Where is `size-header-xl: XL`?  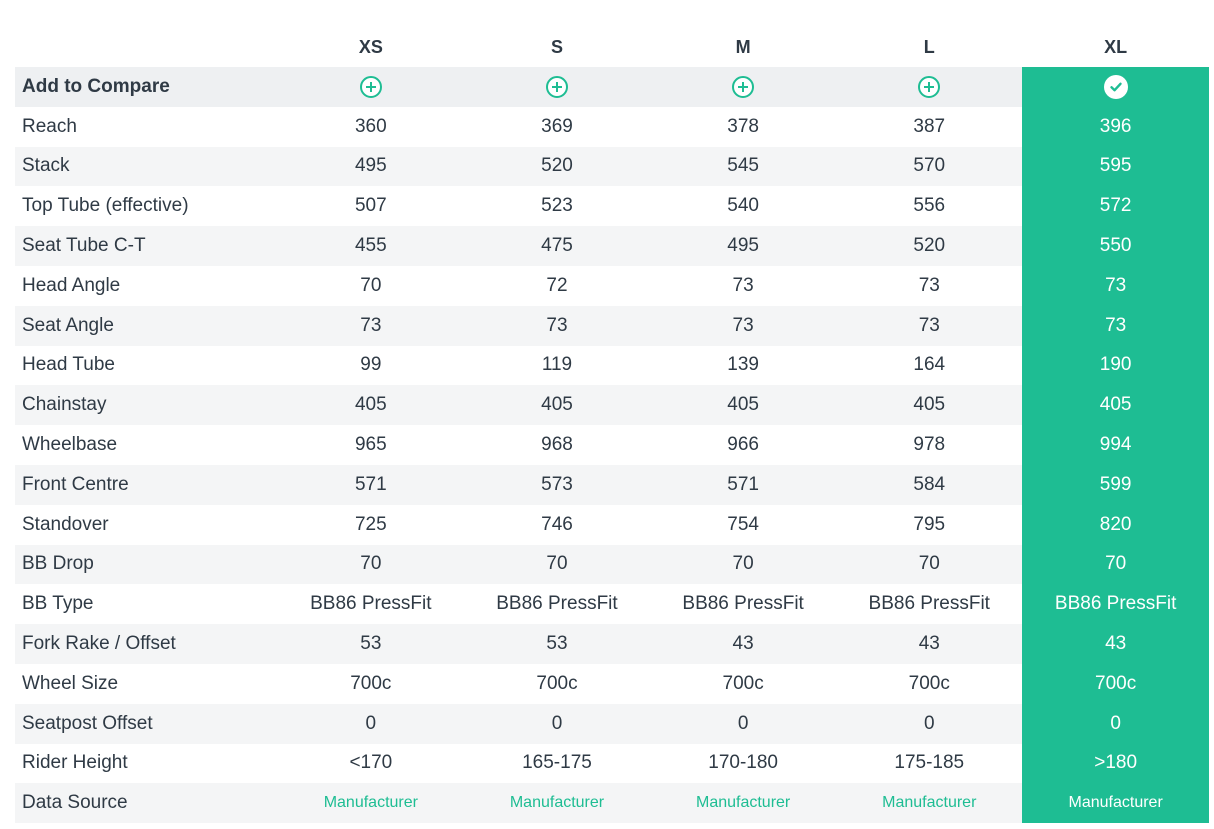
size-header-xl: XL is located at coordinates (1116, 47).